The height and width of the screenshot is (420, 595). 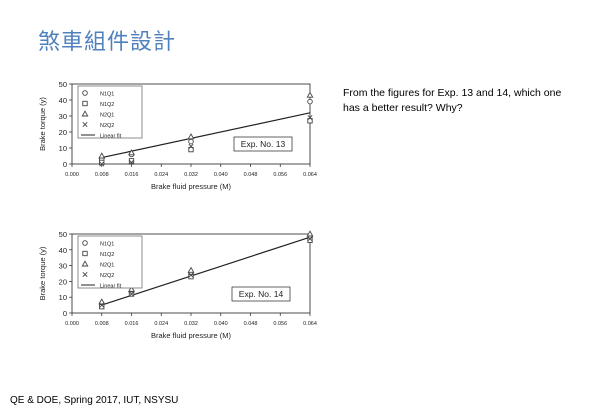 I want to click on exp-label: Exp. No. 13, so click(x=263, y=144).